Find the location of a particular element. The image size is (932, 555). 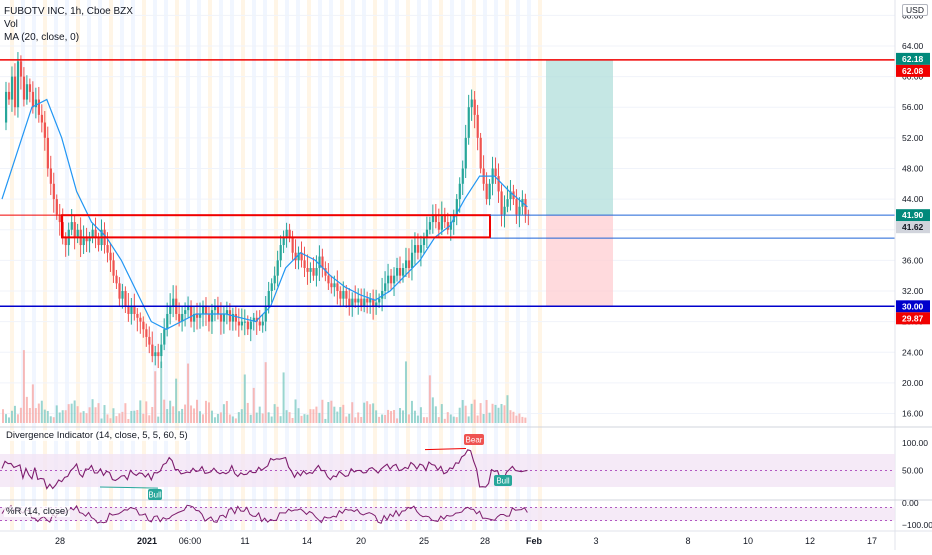

divergence-tick-label: 100.00 is located at coordinates (915, 443).